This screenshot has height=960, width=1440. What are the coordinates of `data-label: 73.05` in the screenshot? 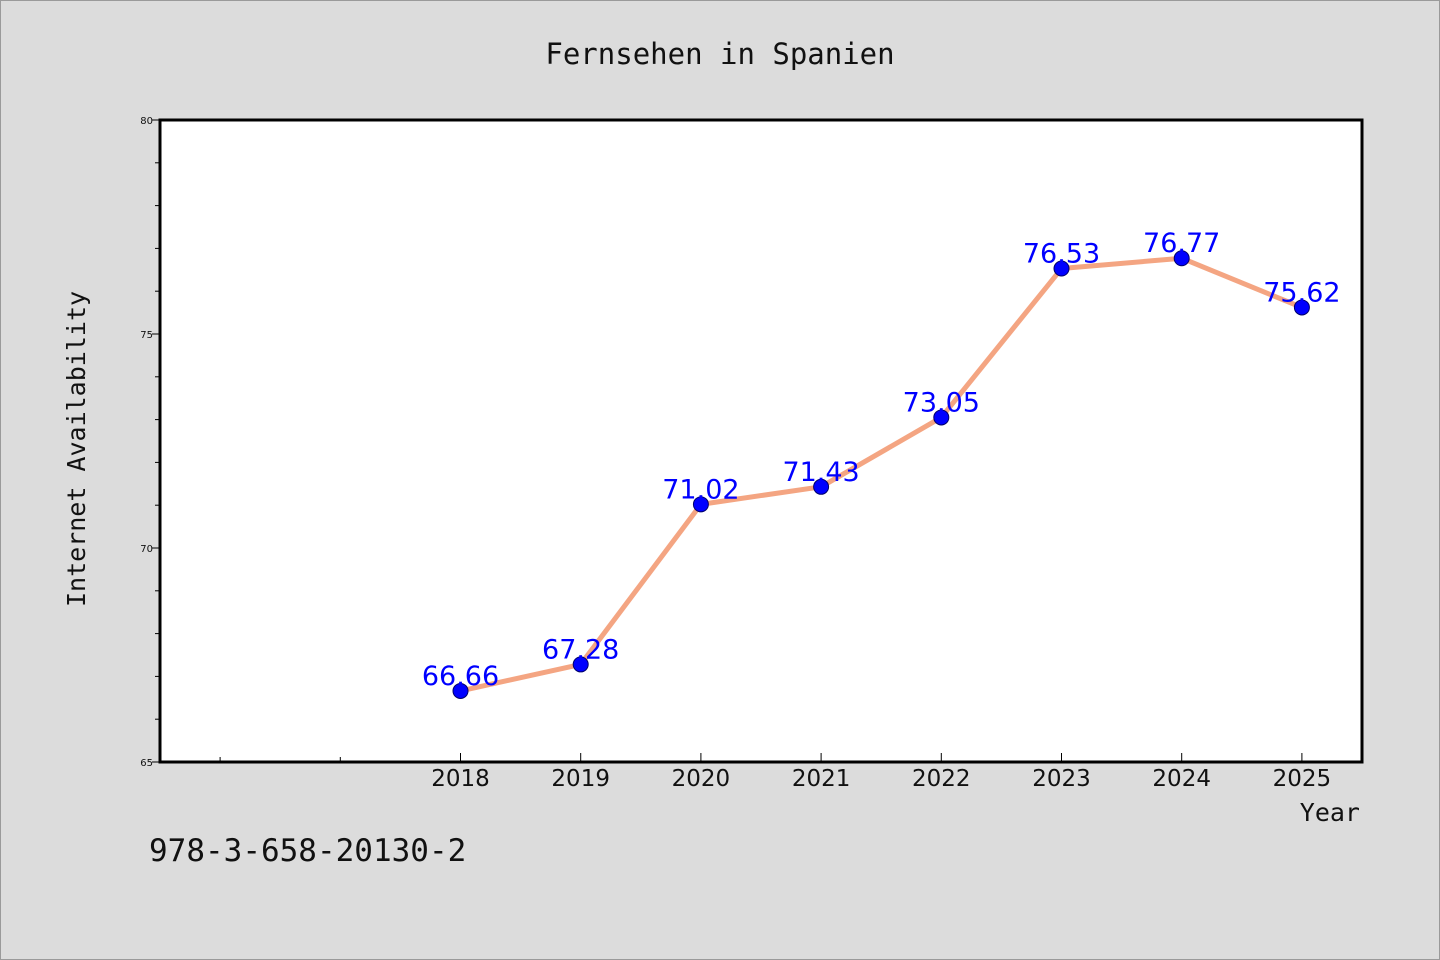 It's located at (941, 402).